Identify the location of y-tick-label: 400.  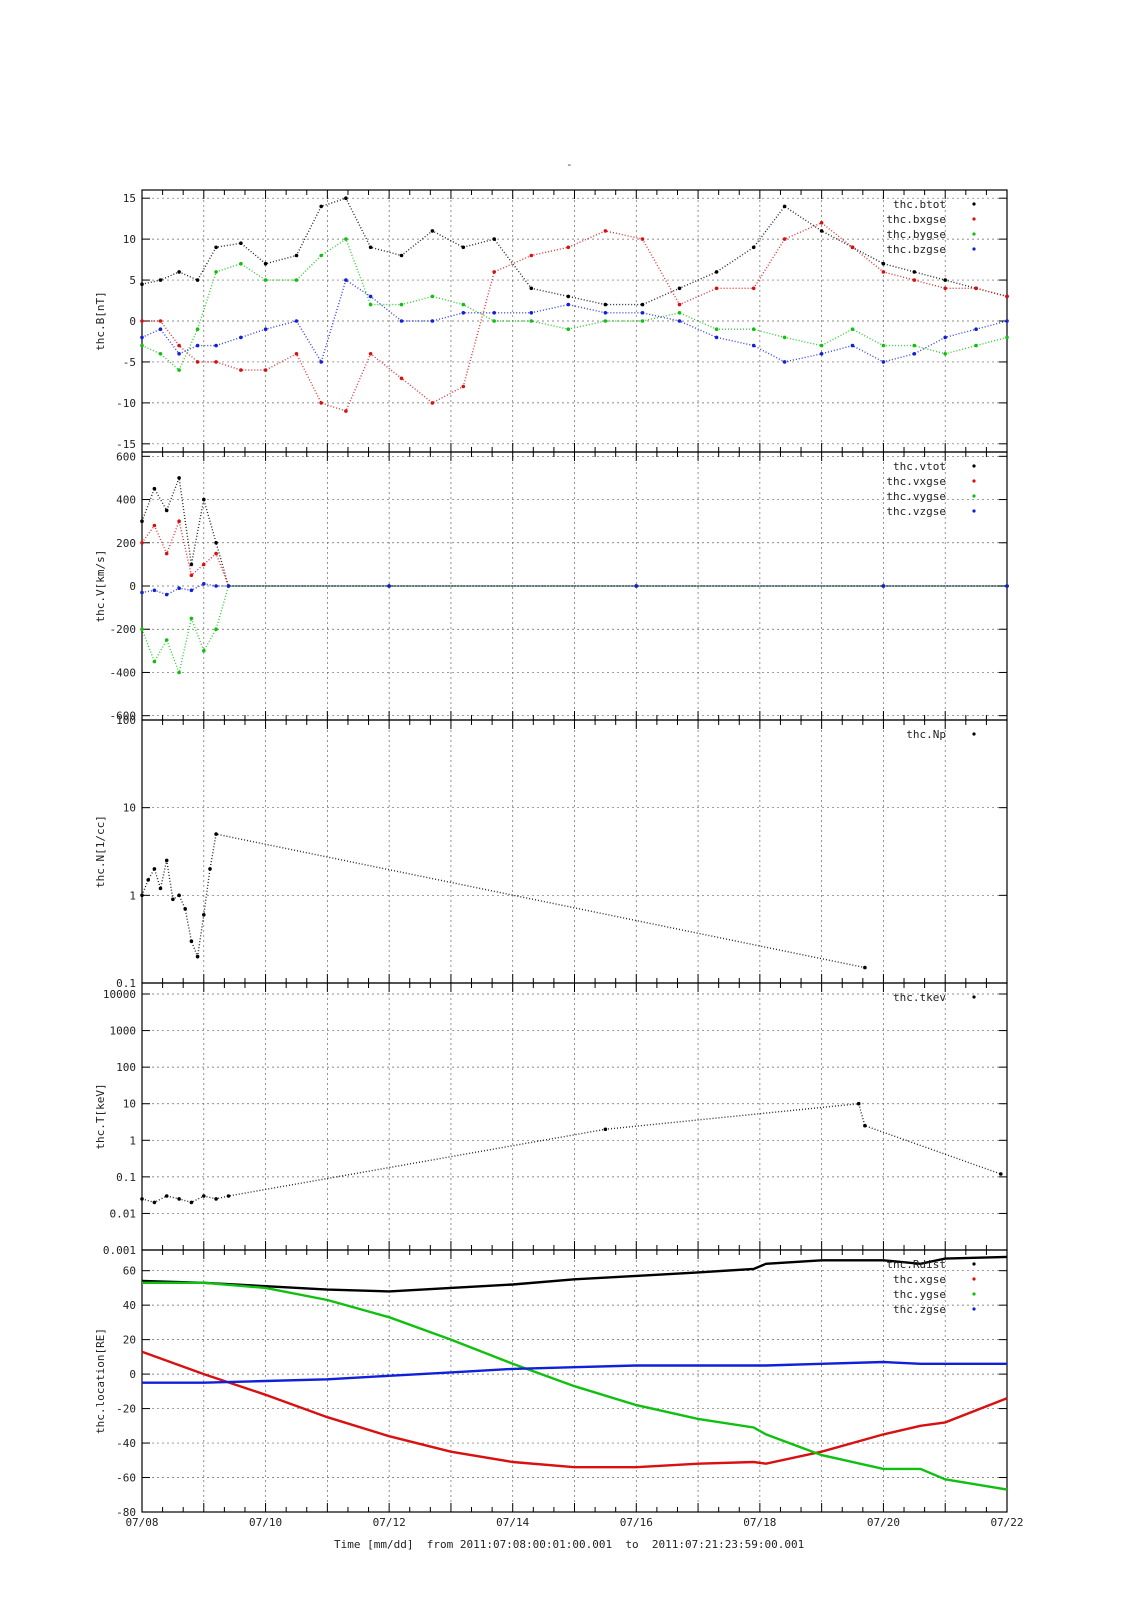
(126, 500).